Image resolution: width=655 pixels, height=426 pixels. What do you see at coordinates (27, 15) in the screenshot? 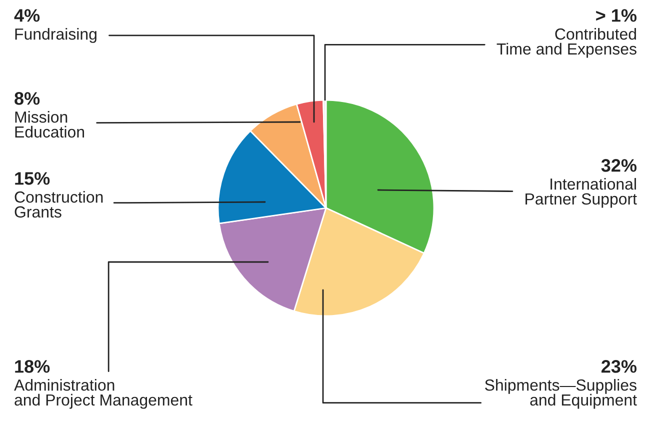
I see `data-label: 4%` at bounding box center [27, 15].